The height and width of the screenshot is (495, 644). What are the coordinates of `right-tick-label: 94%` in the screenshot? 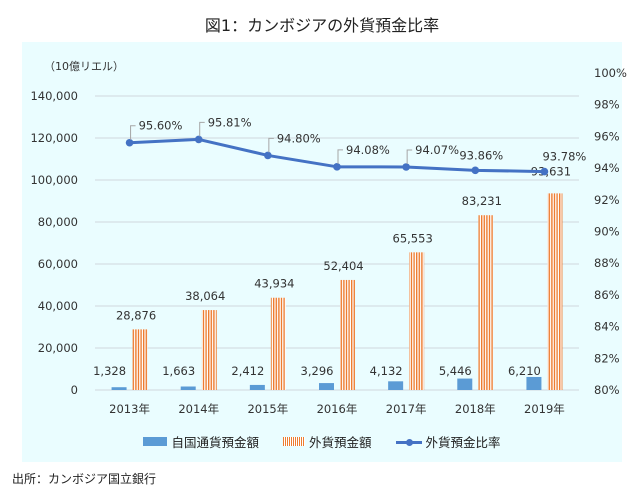 It's located at (607, 168).